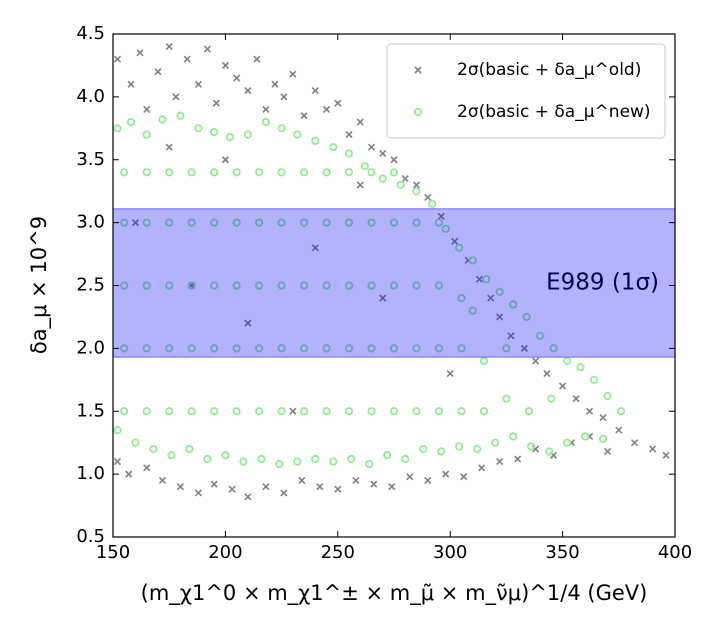  What do you see at coordinates (526, 91) in the screenshot?
I see `legend-box` at bounding box center [526, 91].